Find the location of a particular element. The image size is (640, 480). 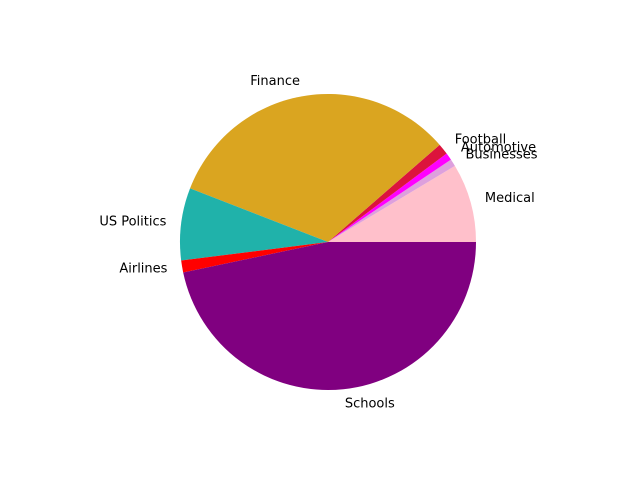

pie-slice-automotive is located at coordinates (389, 197).